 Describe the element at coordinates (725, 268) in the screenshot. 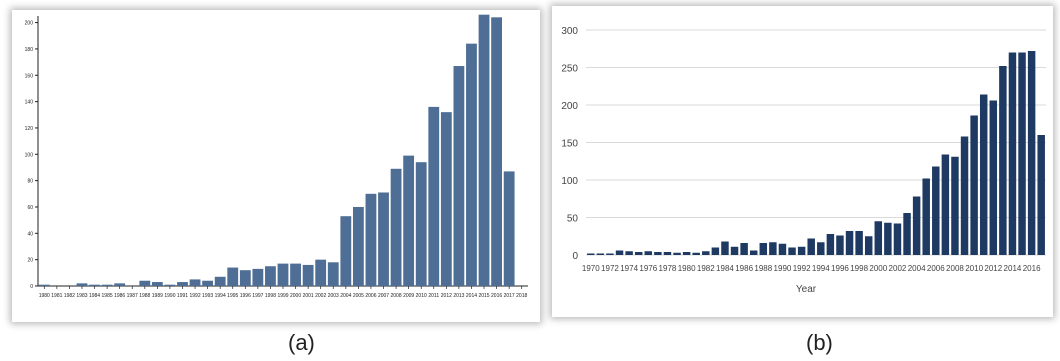

I see `x-tick-label: 1984` at that location.